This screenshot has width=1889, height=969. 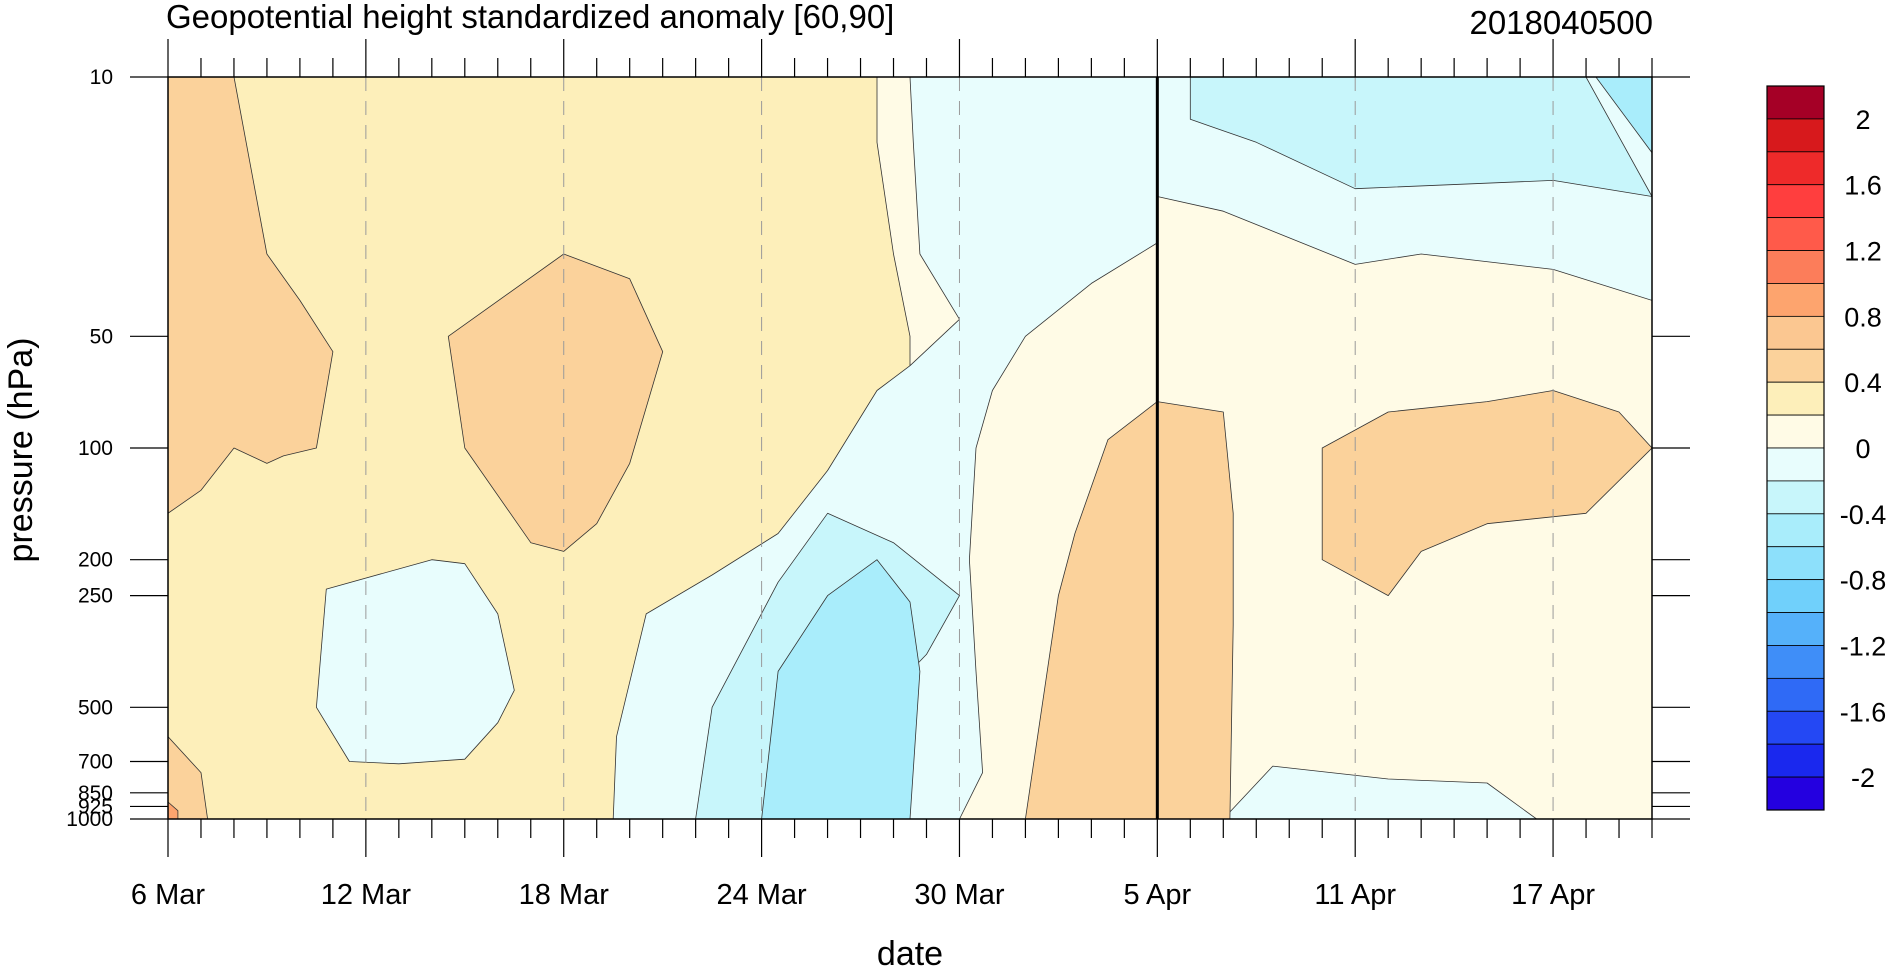 I want to click on colorbar-label: 1.2, so click(x=1863, y=252).